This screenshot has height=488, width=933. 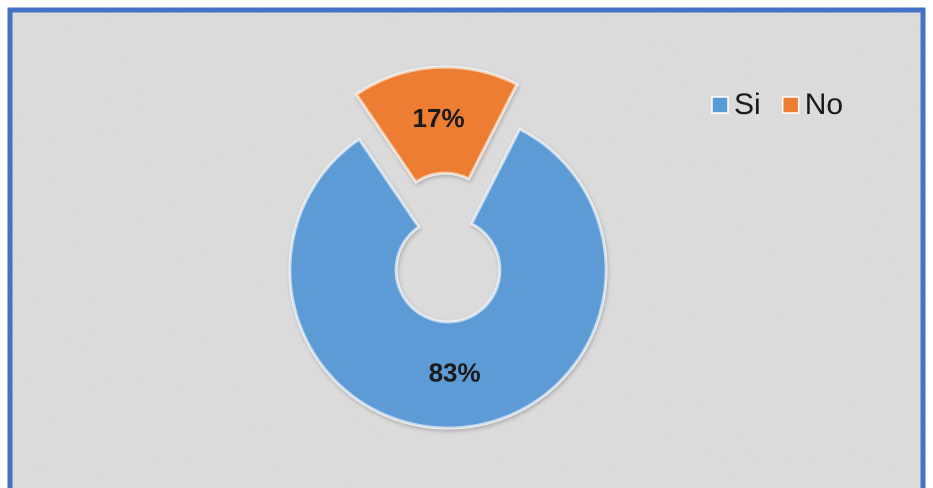 I want to click on legend-label: Si, so click(x=747, y=104).